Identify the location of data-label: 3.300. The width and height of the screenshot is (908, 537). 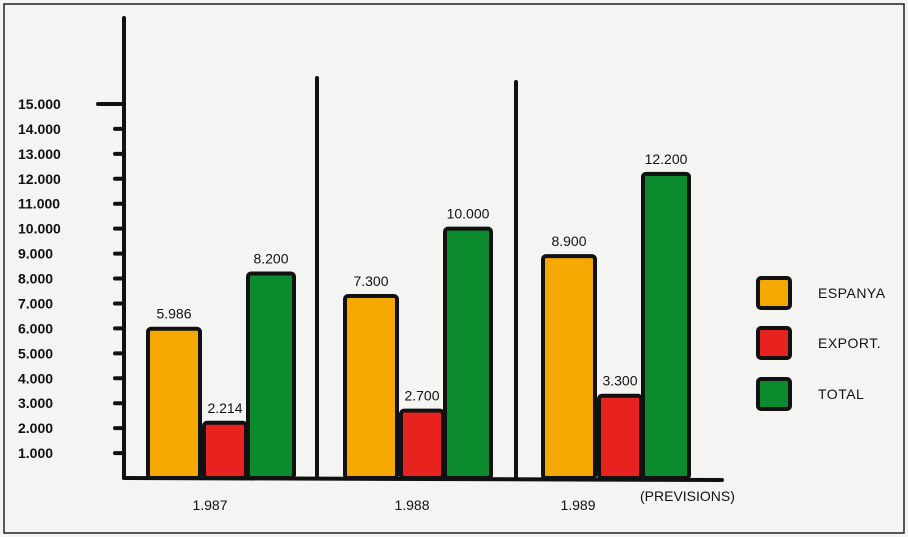
(619, 381).